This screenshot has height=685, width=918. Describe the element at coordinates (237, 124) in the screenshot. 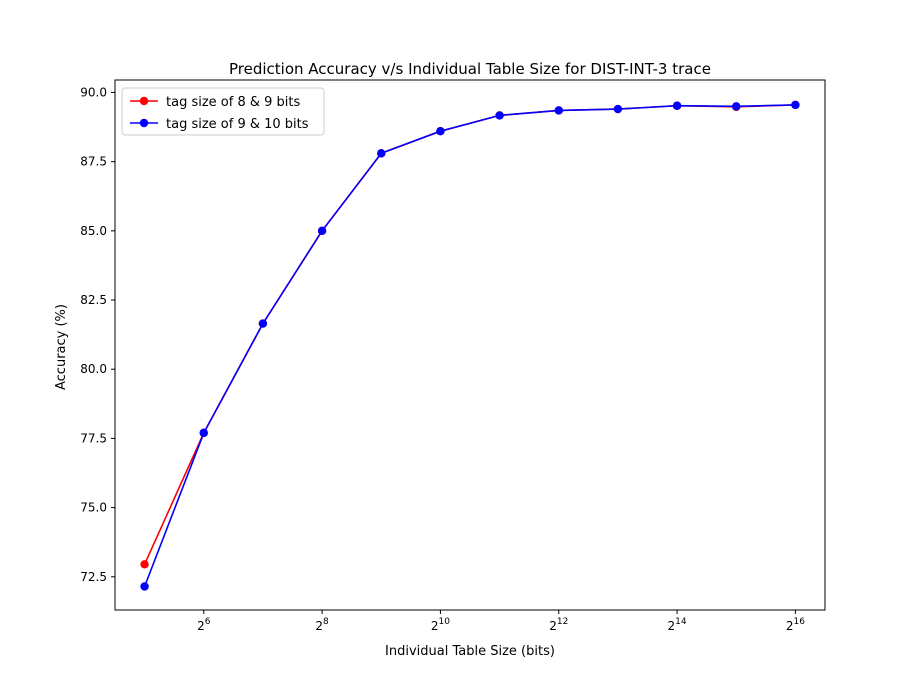

I see `legend-label-2: tag size of 9 & 10 bits` at that location.